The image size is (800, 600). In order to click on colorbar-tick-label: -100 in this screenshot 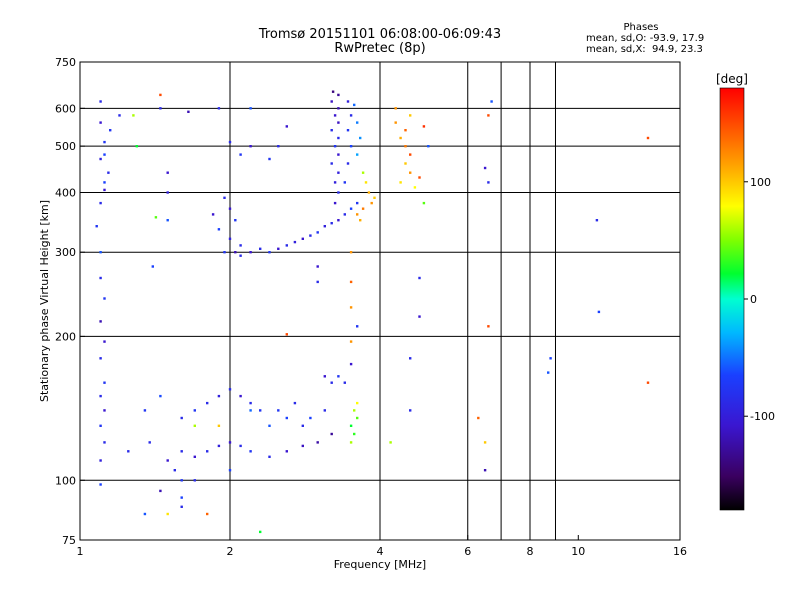, I will do `click(762, 416)`.